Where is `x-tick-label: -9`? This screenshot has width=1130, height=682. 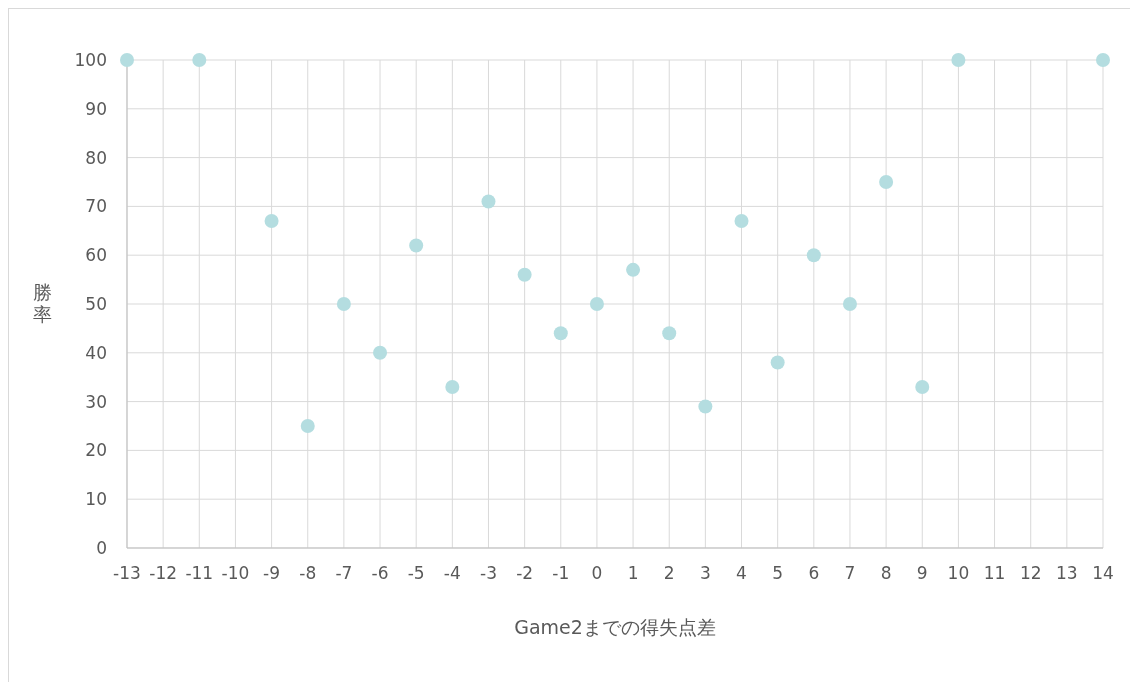 x-tick-label: -9 is located at coordinates (272, 573).